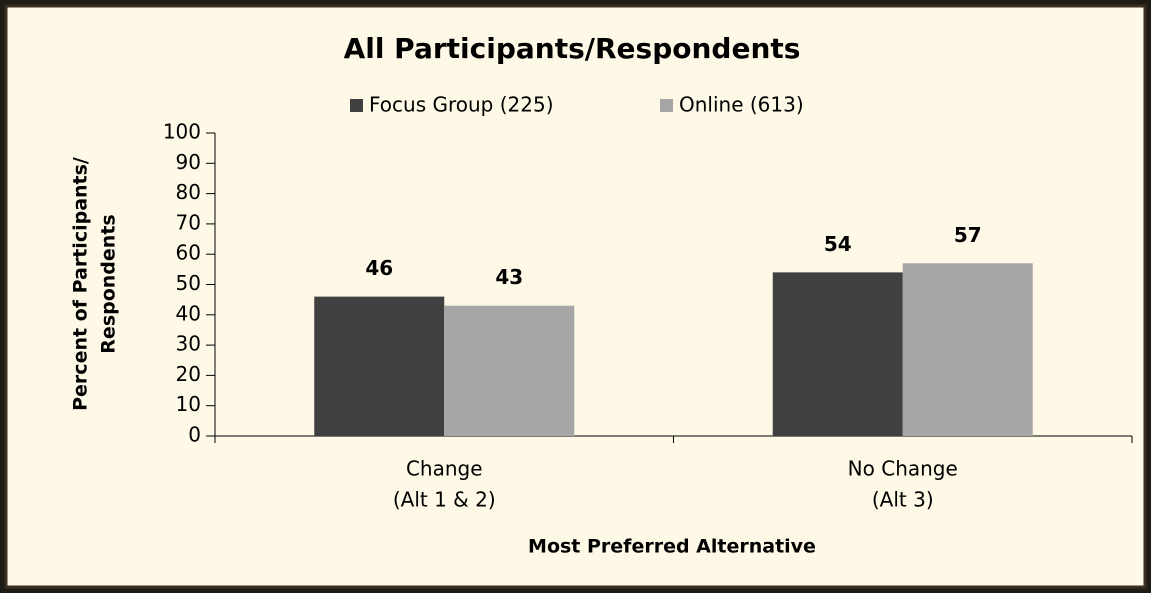 The image size is (1151, 593). What do you see at coordinates (188, 344) in the screenshot?
I see `y-tick-label: 30` at bounding box center [188, 344].